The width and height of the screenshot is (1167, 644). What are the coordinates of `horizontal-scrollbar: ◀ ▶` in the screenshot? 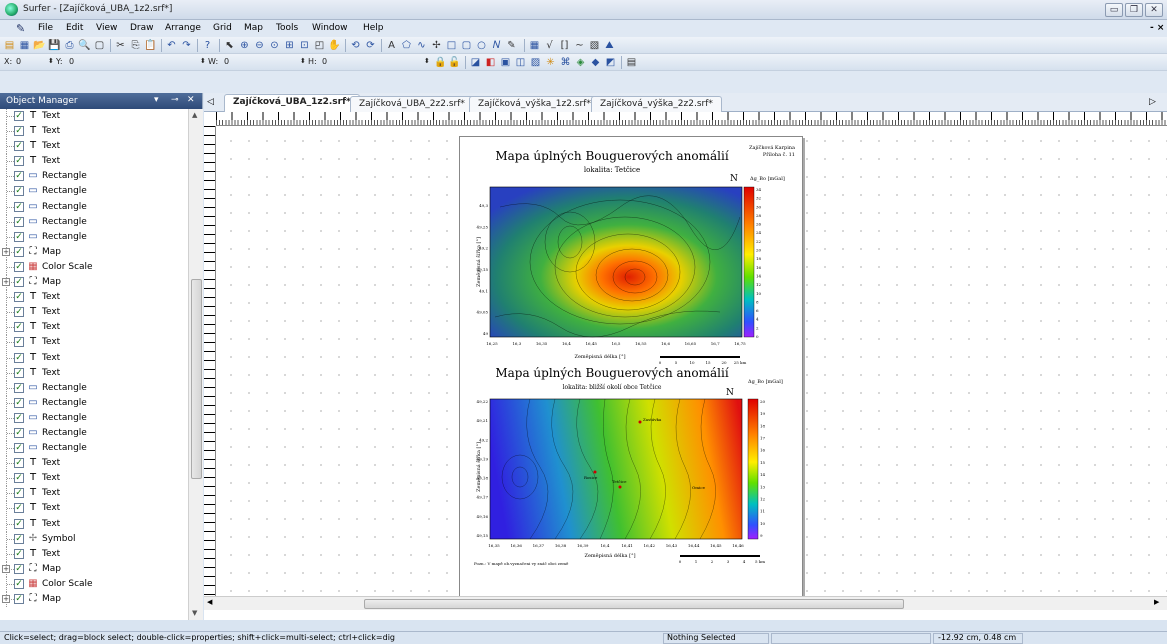 It's located at (685, 603).